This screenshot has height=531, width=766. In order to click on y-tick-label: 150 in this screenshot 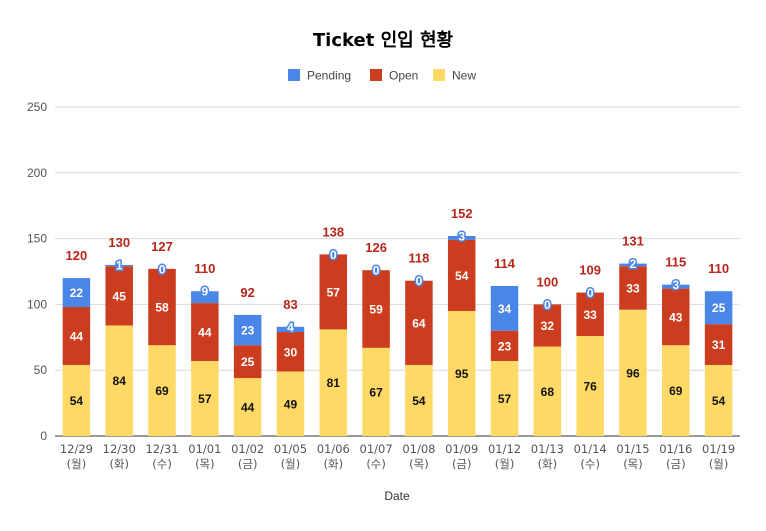, I will do `click(37, 239)`.